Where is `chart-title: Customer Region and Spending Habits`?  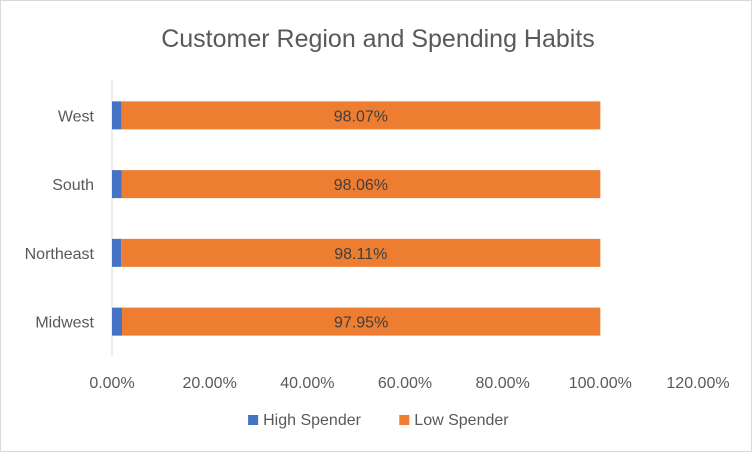
chart-title: Customer Region and Spending Habits is located at coordinates (378, 39).